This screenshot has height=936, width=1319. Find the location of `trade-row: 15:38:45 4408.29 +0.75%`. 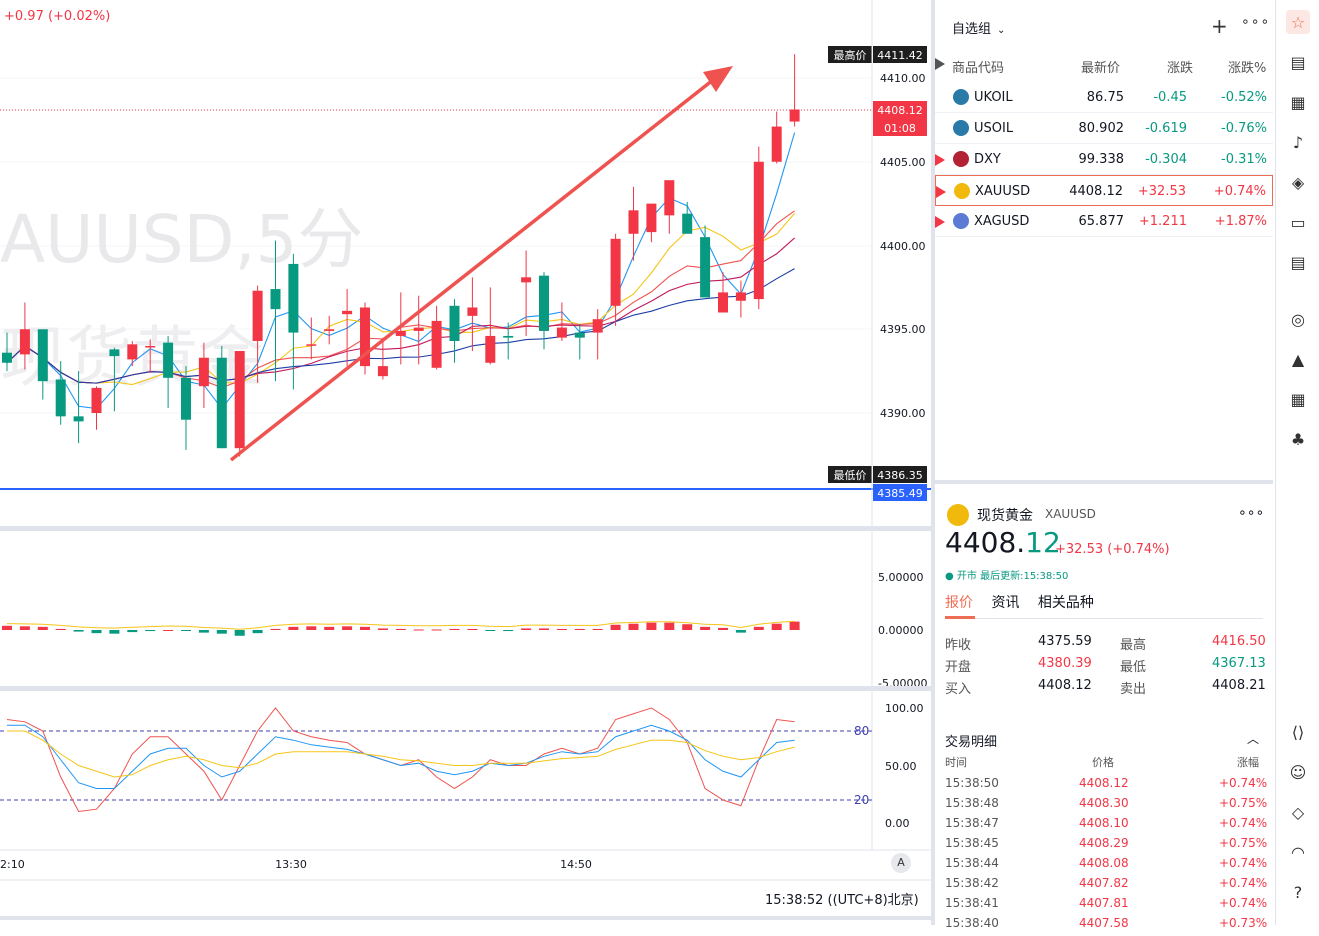

trade-row: 15:38:45 4408.29 +0.75% is located at coordinates (1104, 846).